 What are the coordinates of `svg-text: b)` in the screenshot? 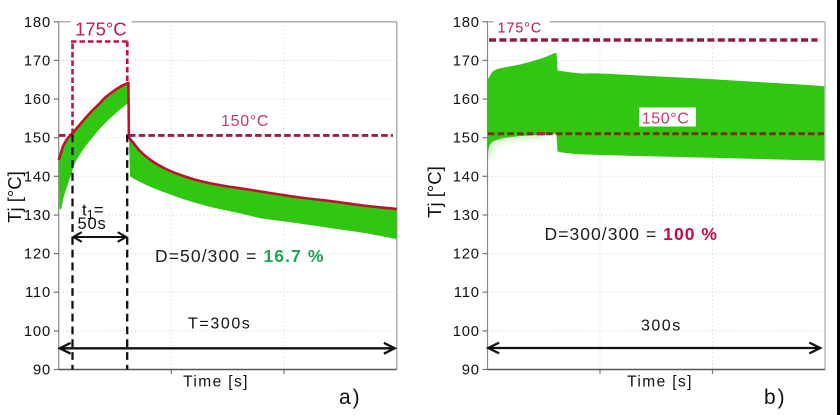 It's located at (775, 397).